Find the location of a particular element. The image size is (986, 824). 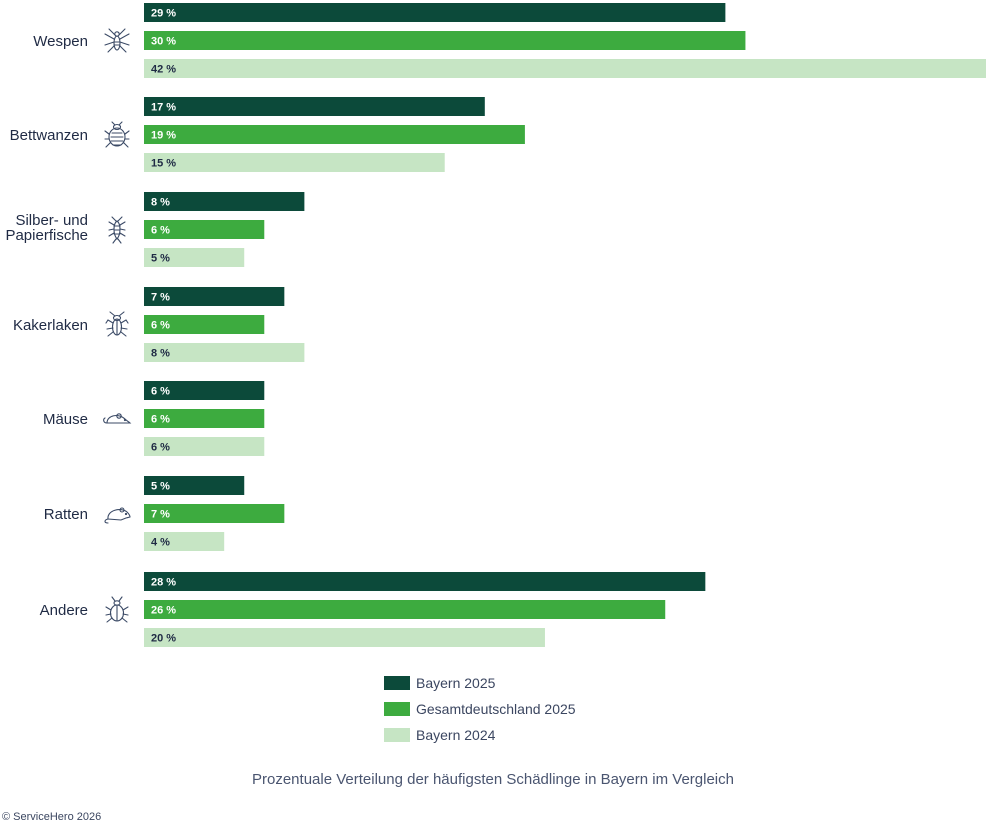

legend-item-bayern-2024: Bayern 2024 is located at coordinates (480, 735).